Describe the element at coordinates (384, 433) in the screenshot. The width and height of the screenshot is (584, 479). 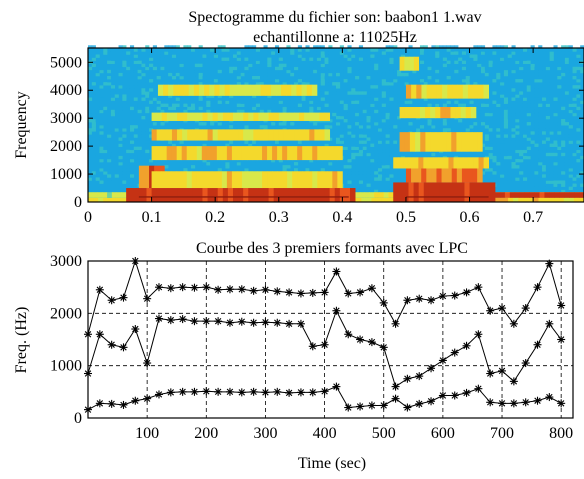
I see `formant-x-tick-label: 500` at that location.